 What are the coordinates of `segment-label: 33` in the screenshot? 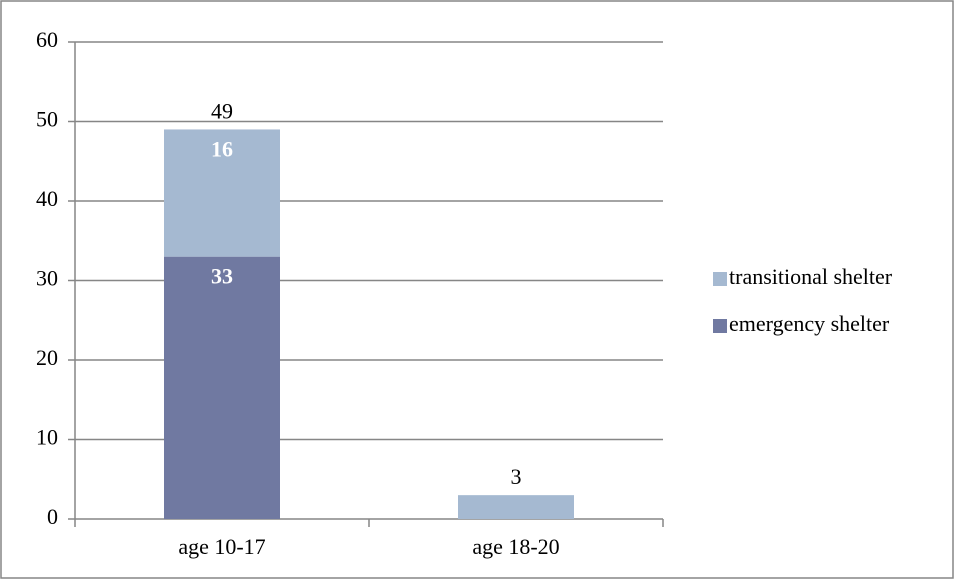 It's located at (222, 276).